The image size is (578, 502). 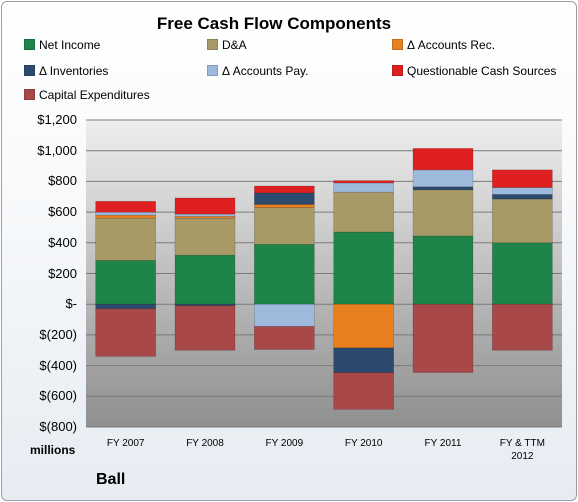 I want to click on x-tick-label: FY 2010, so click(x=363, y=443).